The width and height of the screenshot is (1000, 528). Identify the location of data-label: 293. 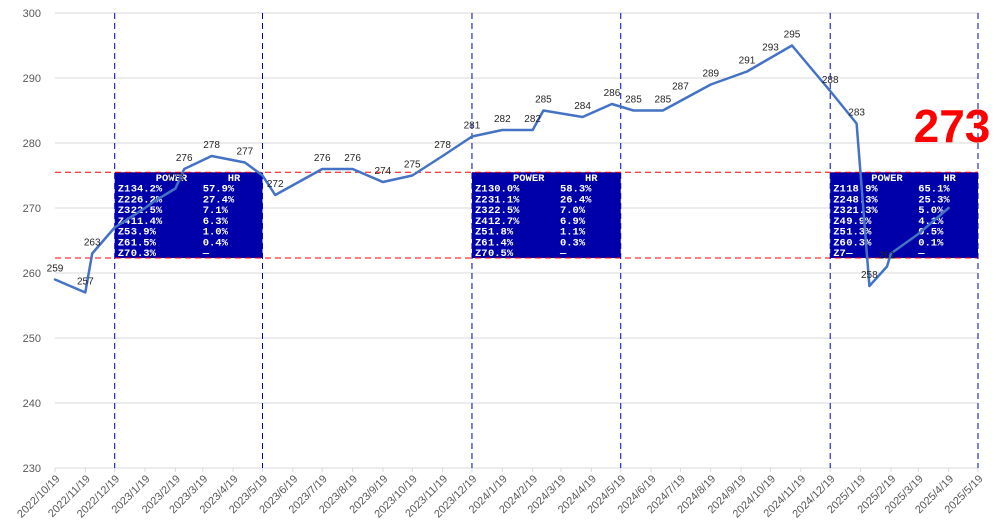
(770, 48).